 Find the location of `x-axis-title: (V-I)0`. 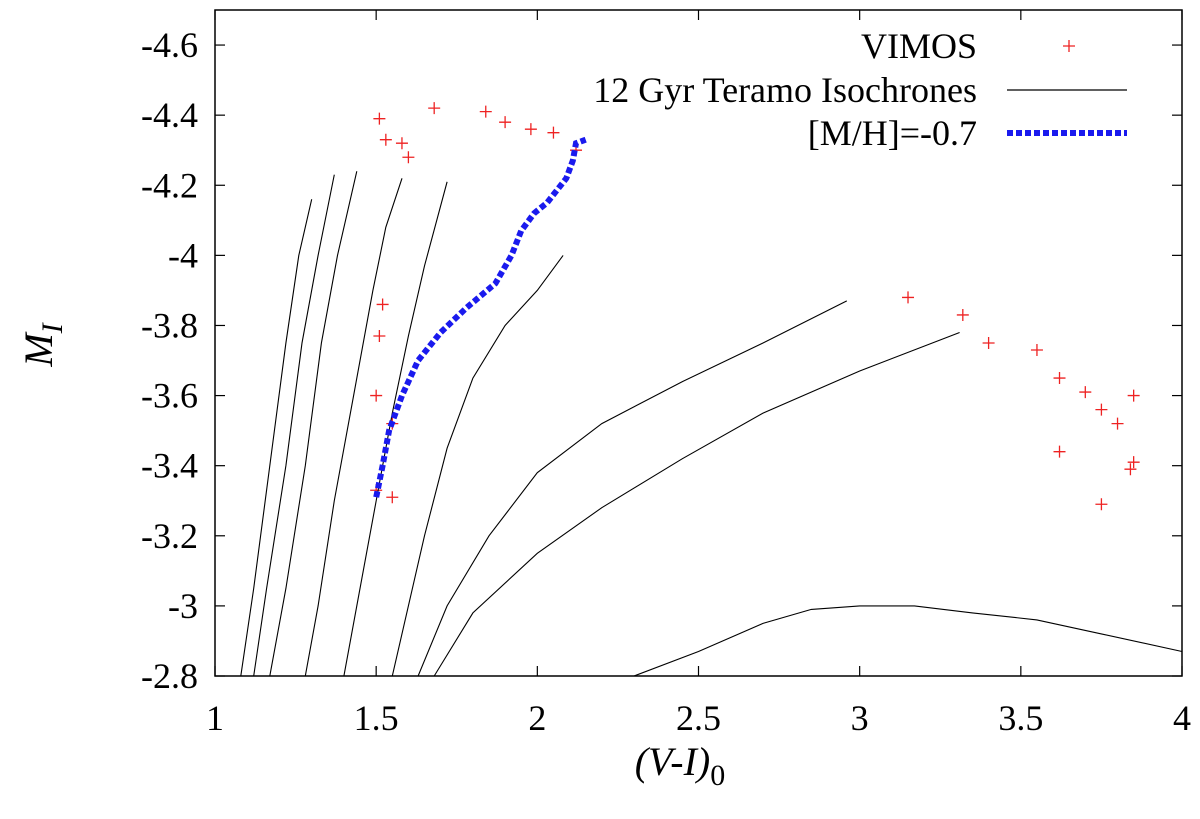

x-axis-title: (V-I)0 is located at coordinates (680, 765).